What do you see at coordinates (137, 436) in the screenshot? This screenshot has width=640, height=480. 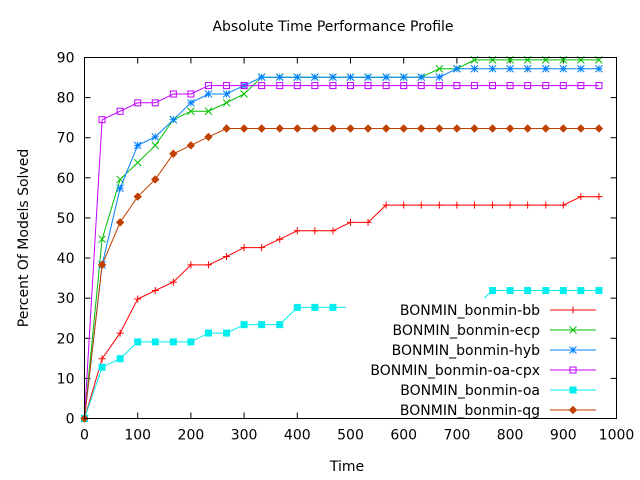 I see `x-tick-label: 100` at bounding box center [137, 436].